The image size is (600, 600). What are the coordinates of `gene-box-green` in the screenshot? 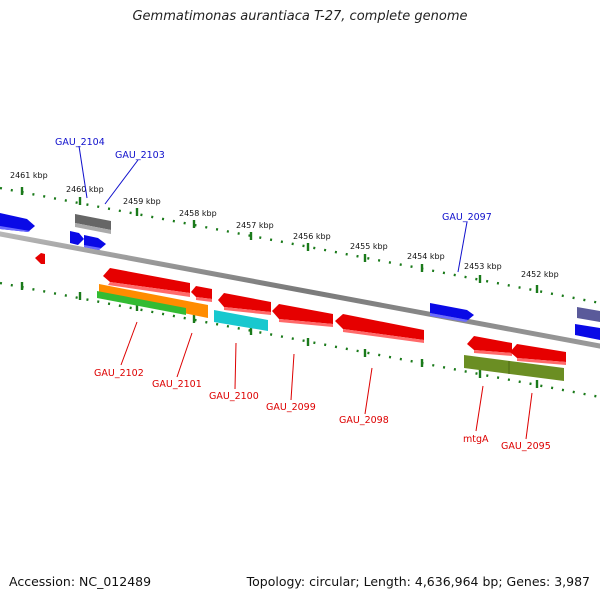 It's located at (141, 303).